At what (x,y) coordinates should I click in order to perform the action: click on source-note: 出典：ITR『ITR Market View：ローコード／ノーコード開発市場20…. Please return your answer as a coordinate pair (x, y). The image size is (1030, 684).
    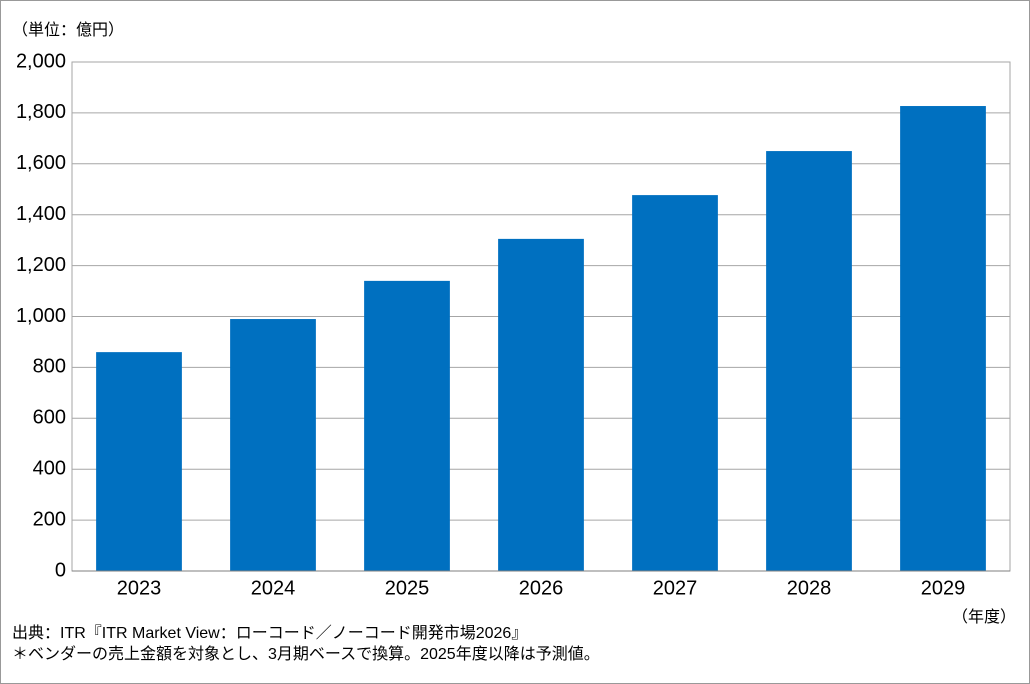
    Looking at the image, I should click on (269, 633).